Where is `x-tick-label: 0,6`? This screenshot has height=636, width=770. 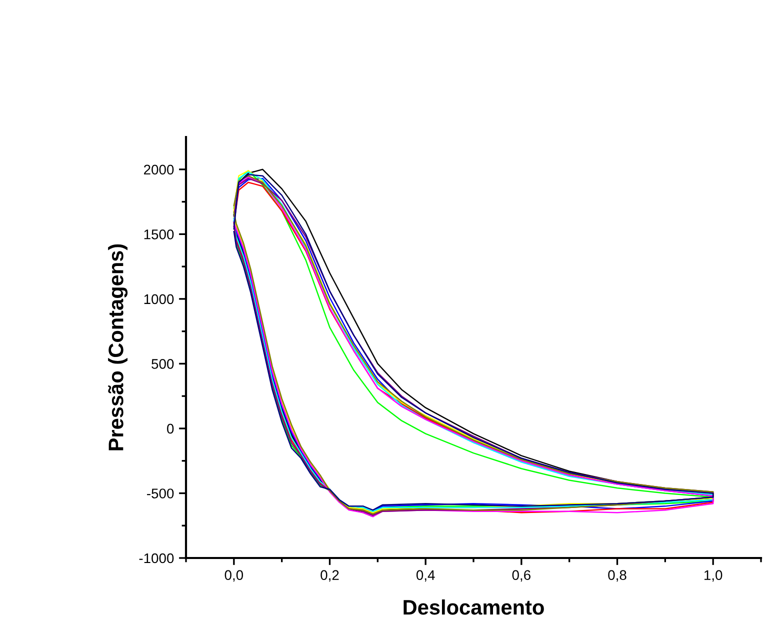
x-tick-label: 0,6 is located at coordinates (521, 576).